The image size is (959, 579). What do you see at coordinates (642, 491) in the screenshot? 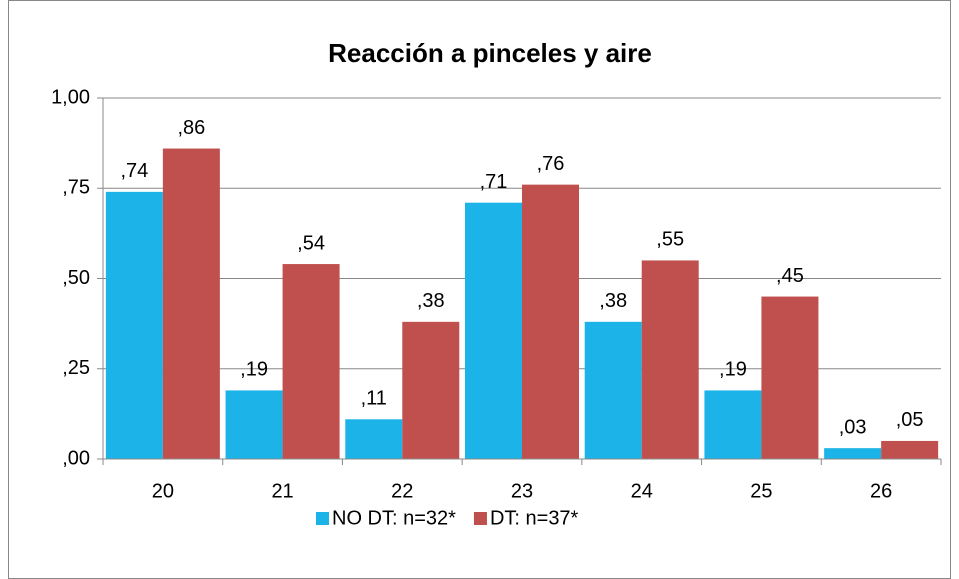
I see `x-tick-label: 24` at bounding box center [642, 491].